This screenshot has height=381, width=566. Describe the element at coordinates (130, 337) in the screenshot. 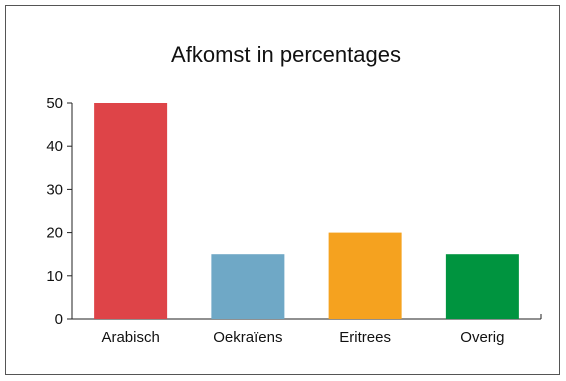

I see `x-tick-label: Arabisch` at that location.